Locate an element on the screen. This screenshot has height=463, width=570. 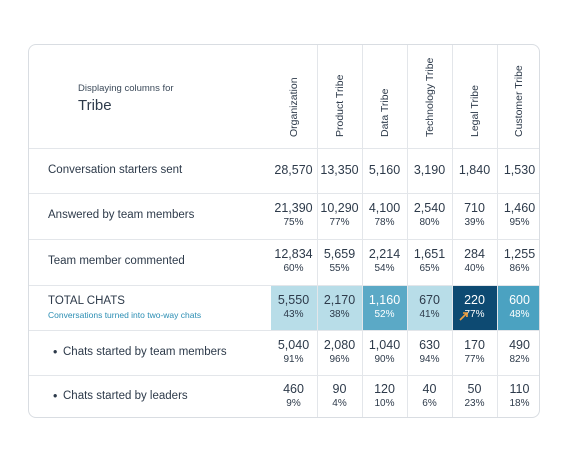
row-label: Conversation starters sent is located at coordinates (115, 169).